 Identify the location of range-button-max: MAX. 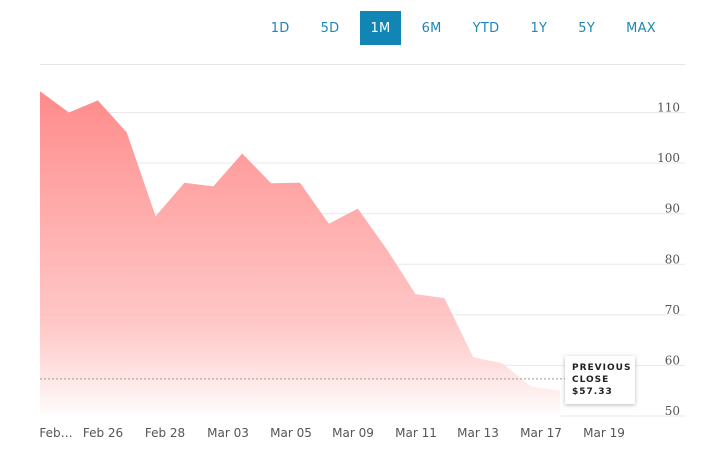
(641, 28).